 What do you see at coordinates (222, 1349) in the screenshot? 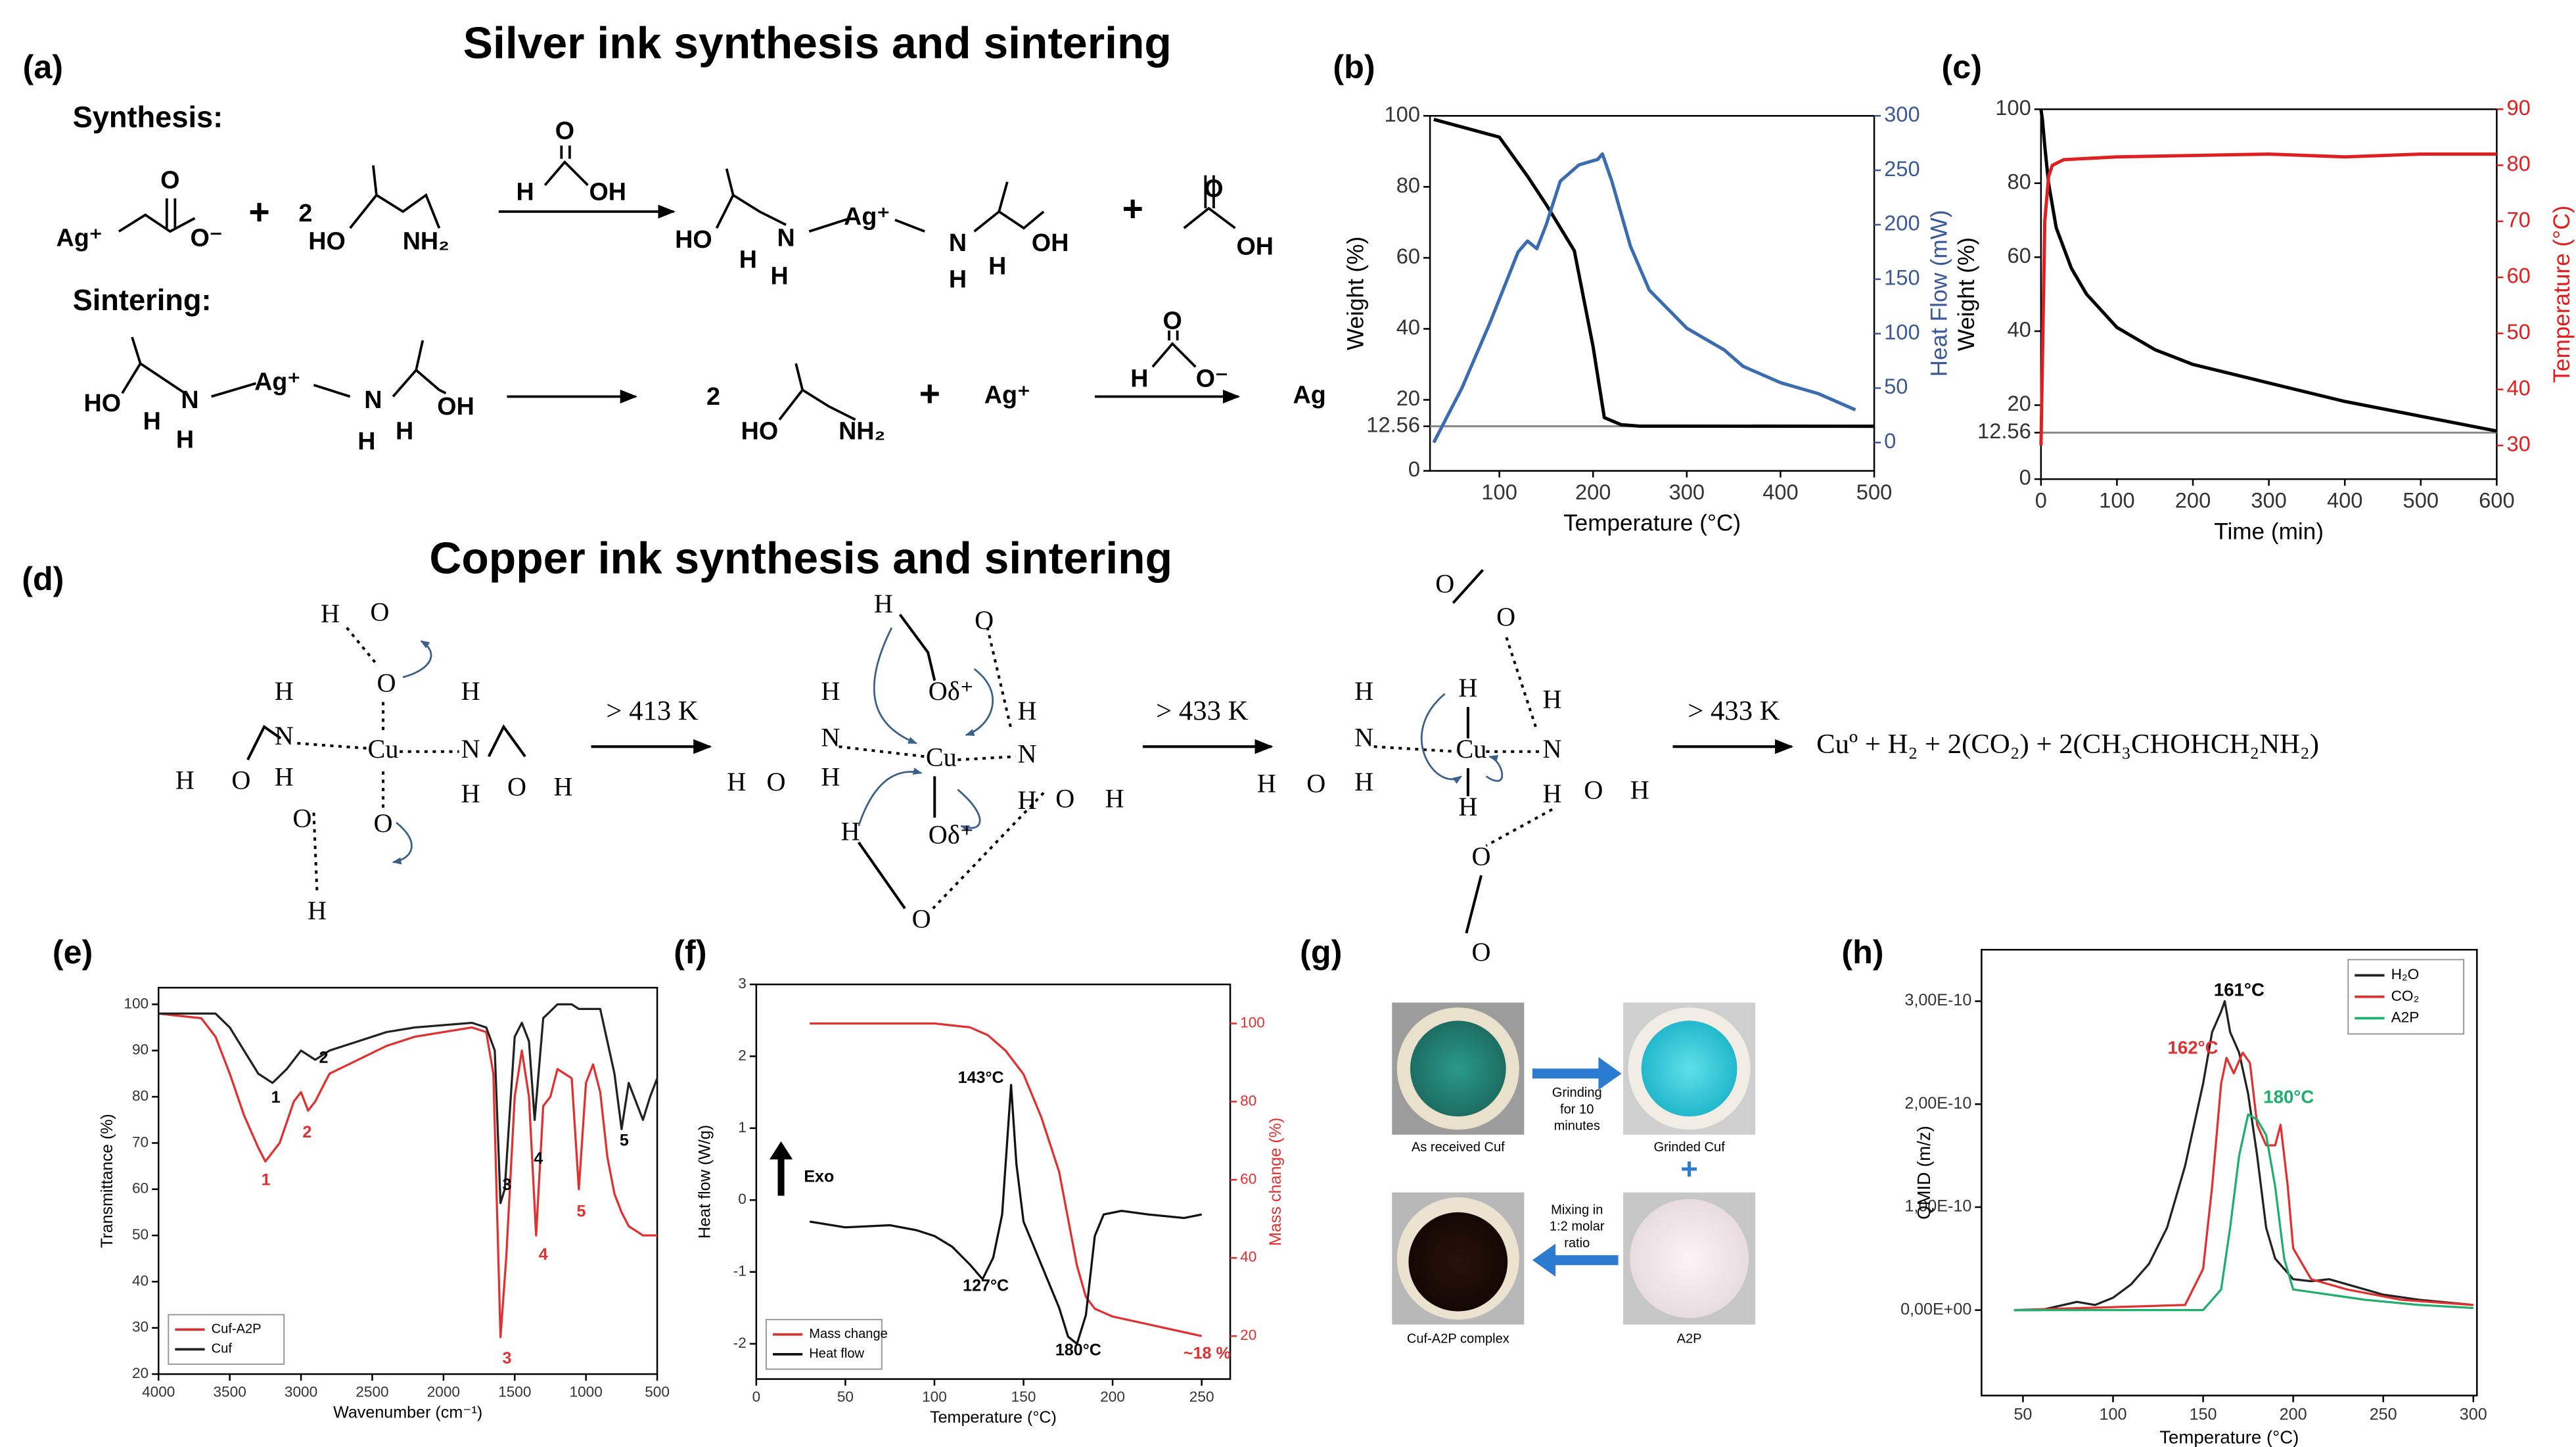
I see `legend-label: Cuf` at bounding box center [222, 1349].